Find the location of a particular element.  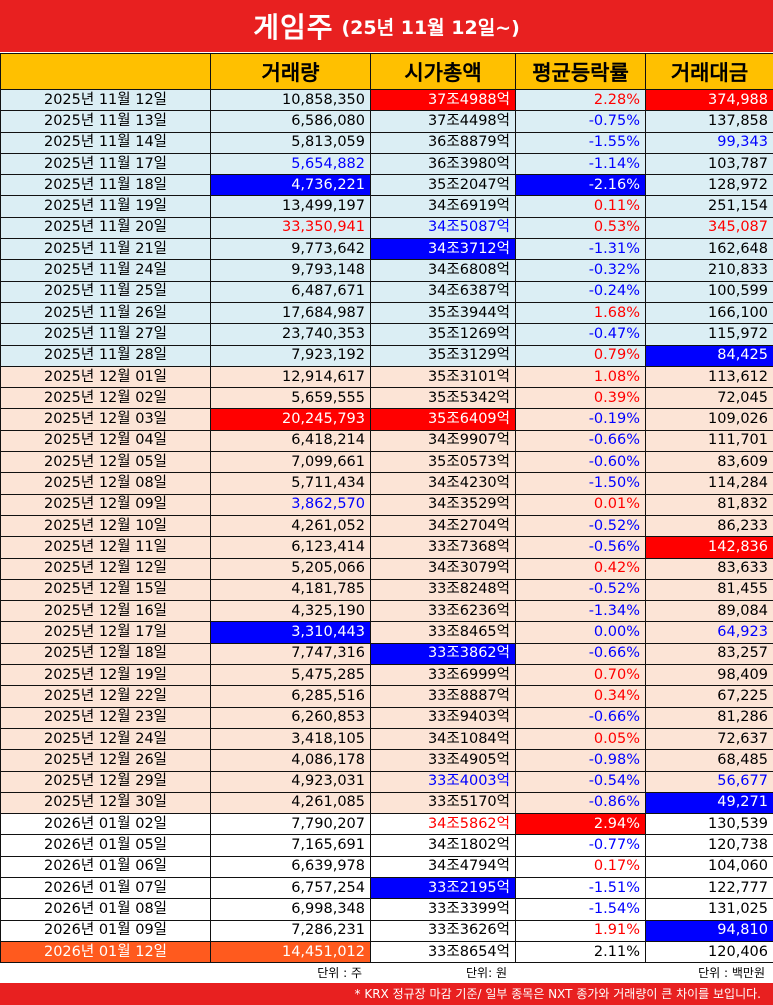

date-cell: 2026년 01월 12일 is located at coordinates (106, 951).